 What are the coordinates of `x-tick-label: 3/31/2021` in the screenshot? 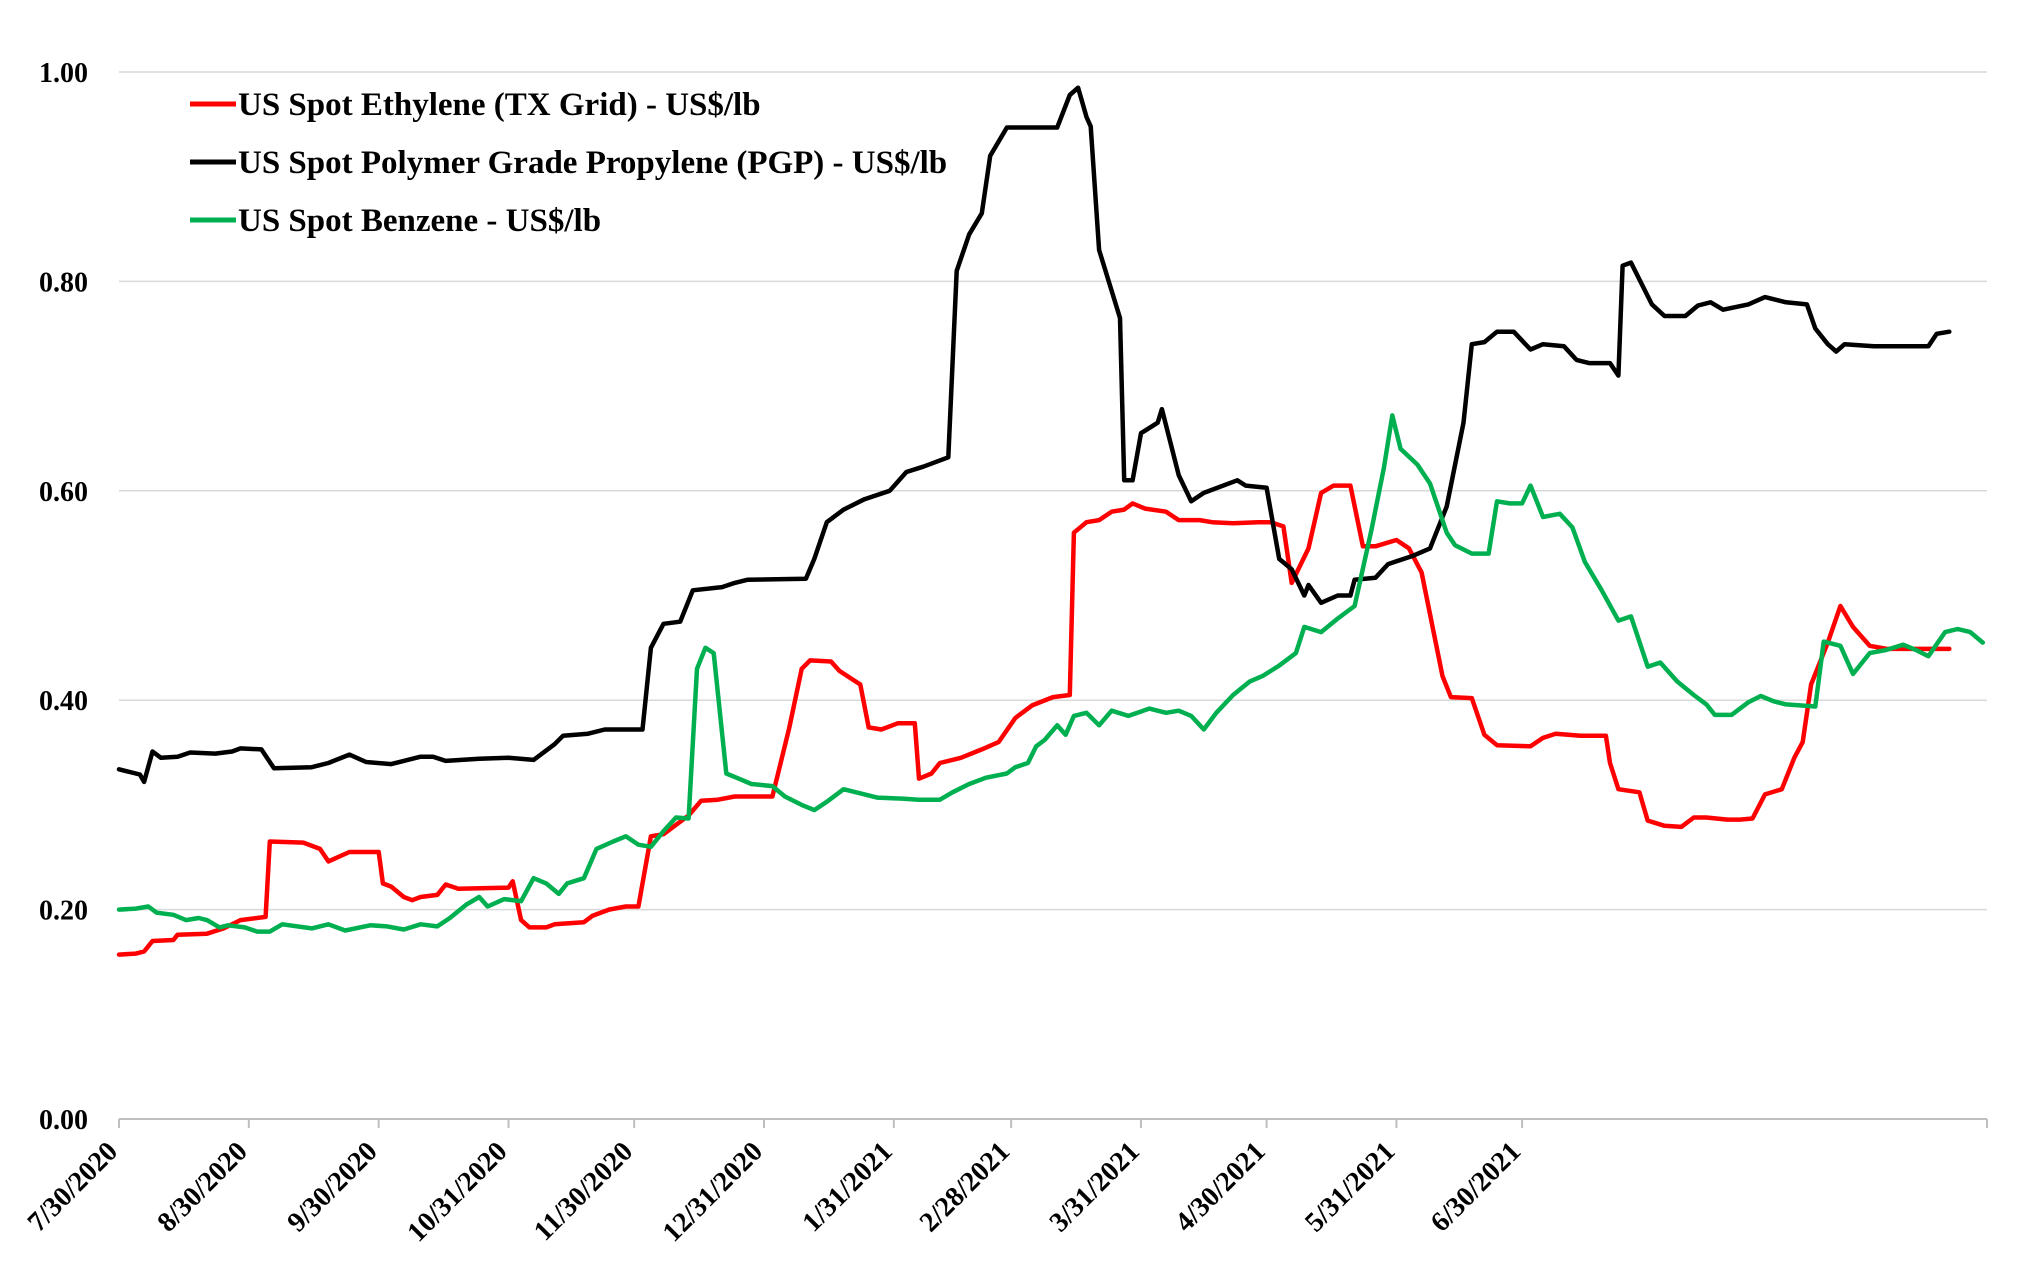 It's located at (1095, 1187).